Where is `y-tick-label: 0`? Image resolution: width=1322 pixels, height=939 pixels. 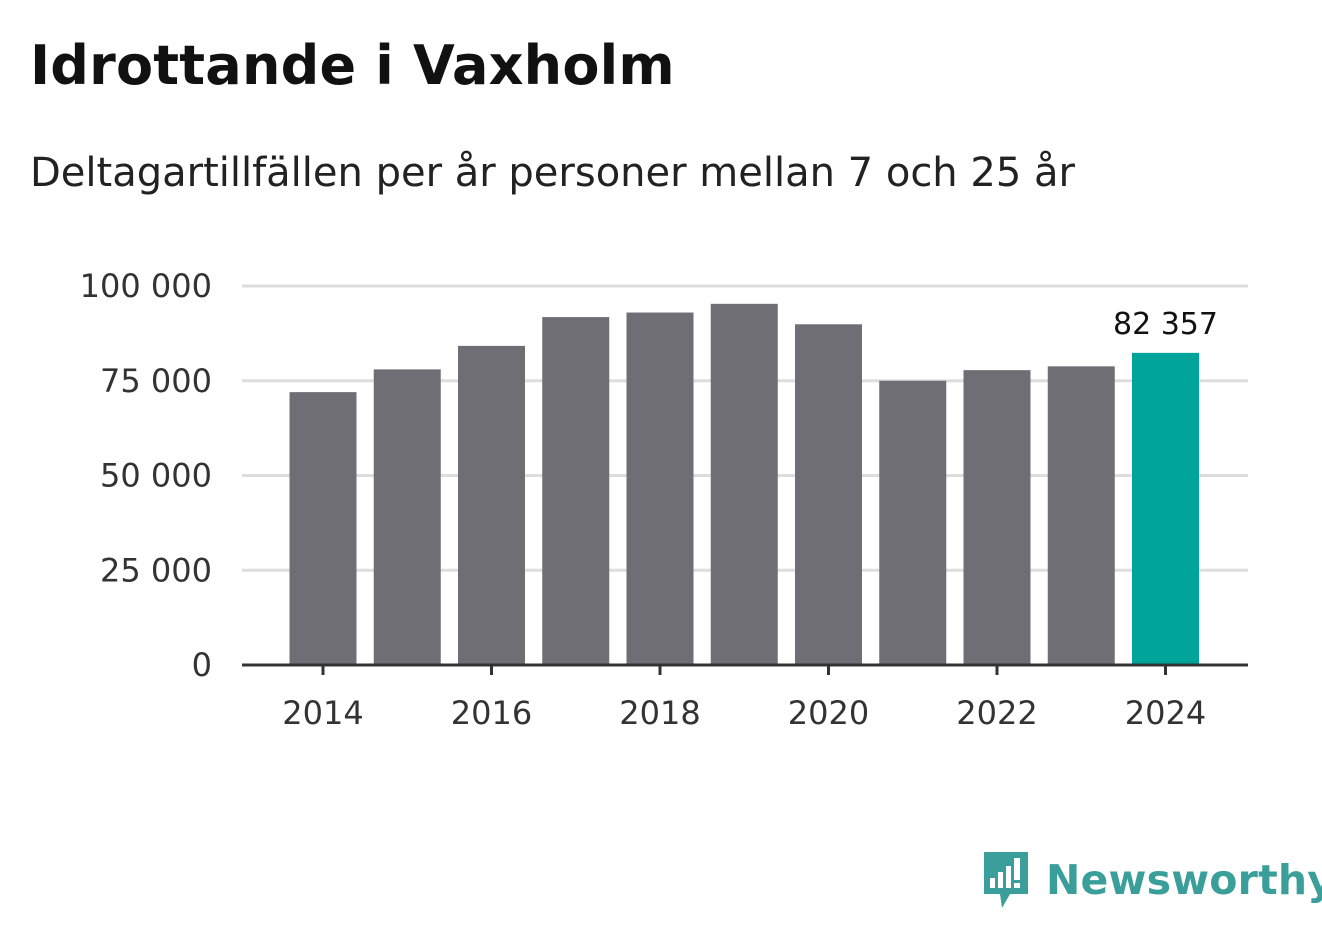
y-tick-label: 0 is located at coordinates (202, 665).